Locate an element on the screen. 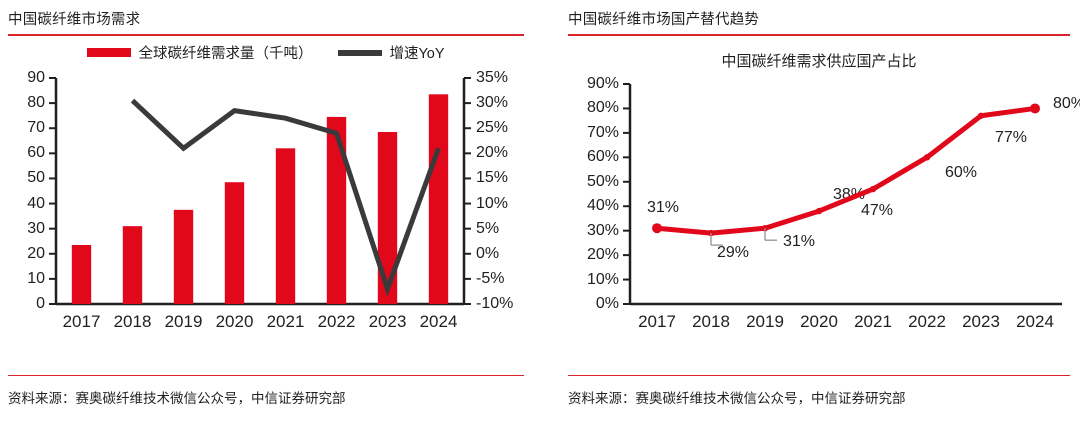 The image size is (1080, 421). yoy-line-series is located at coordinates (285, 197).